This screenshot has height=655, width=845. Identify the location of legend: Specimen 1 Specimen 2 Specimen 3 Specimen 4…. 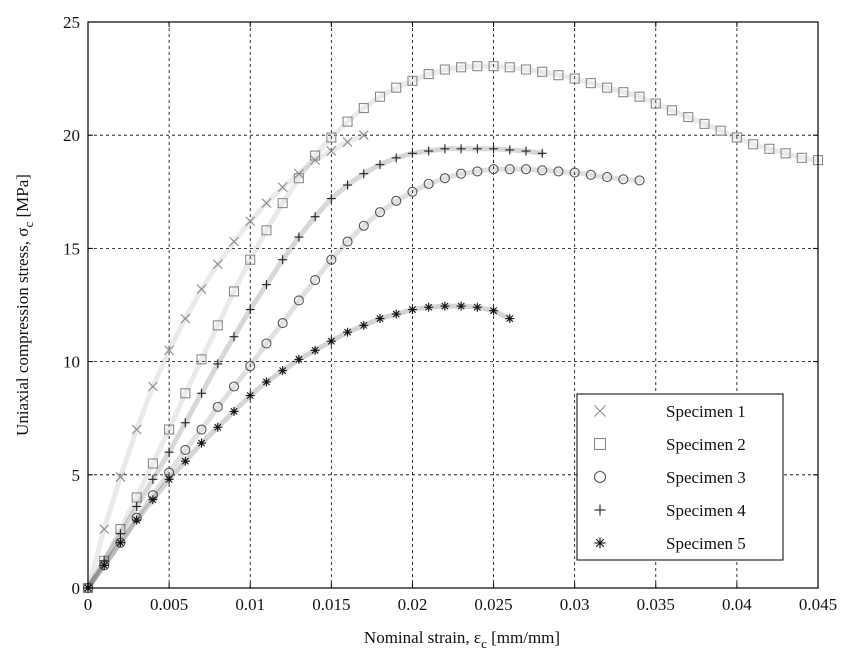
(680, 477).